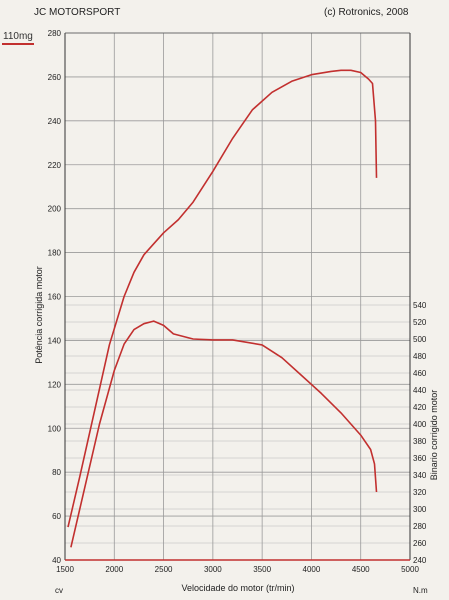 The width and height of the screenshot is (449, 600). What do you see at coordinates (366, 12) in the screenshot?
I see `copyright-text: (c) Rotronics, 2008` at bounding box center [366, 12].